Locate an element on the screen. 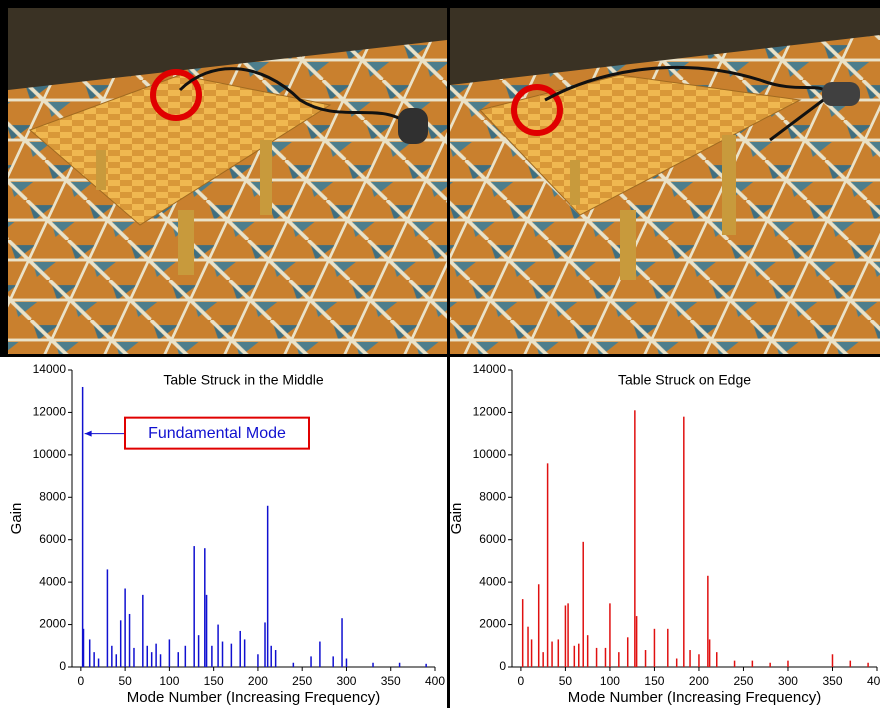 The image size is (880, 713). chart-title: Table Struck on Edge is located at coordinates (684, 380).